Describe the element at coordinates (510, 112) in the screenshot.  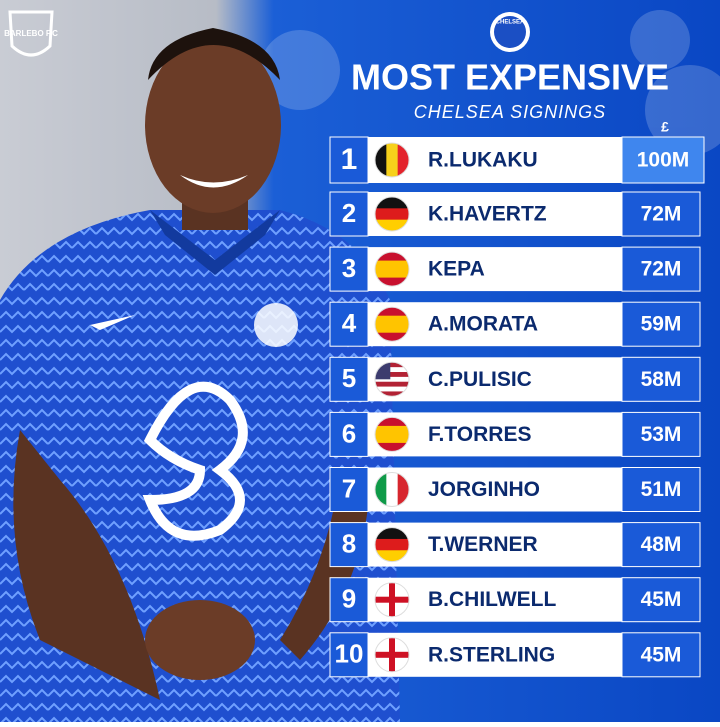
I see `subtitle: CHELSEA SIGNINGS` at that location.